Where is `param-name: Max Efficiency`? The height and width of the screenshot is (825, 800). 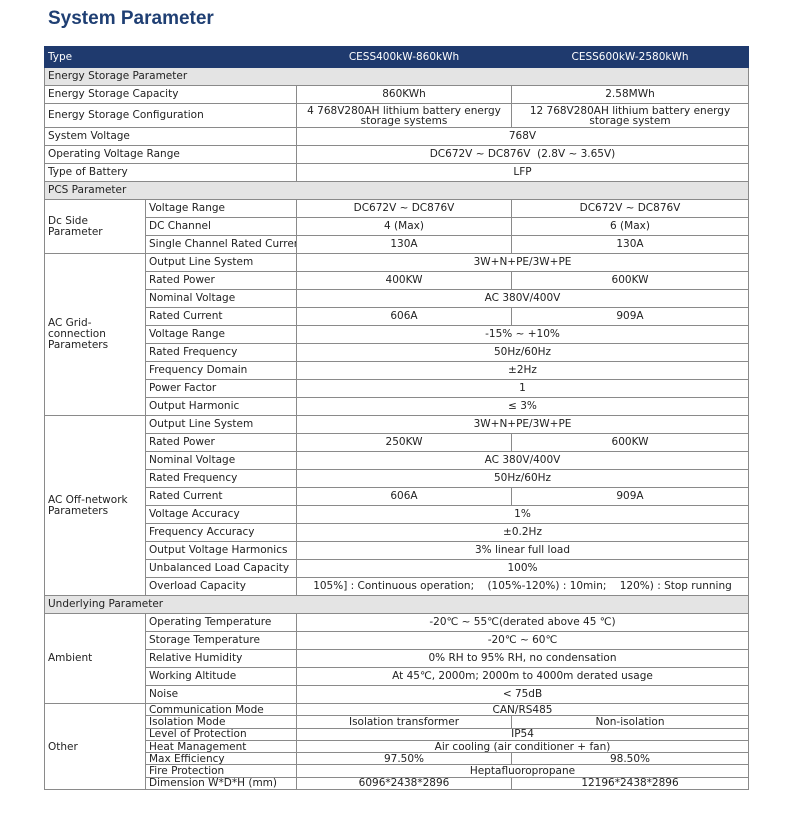
param-name: Max Efficiency is located at coordinates (221, 759).